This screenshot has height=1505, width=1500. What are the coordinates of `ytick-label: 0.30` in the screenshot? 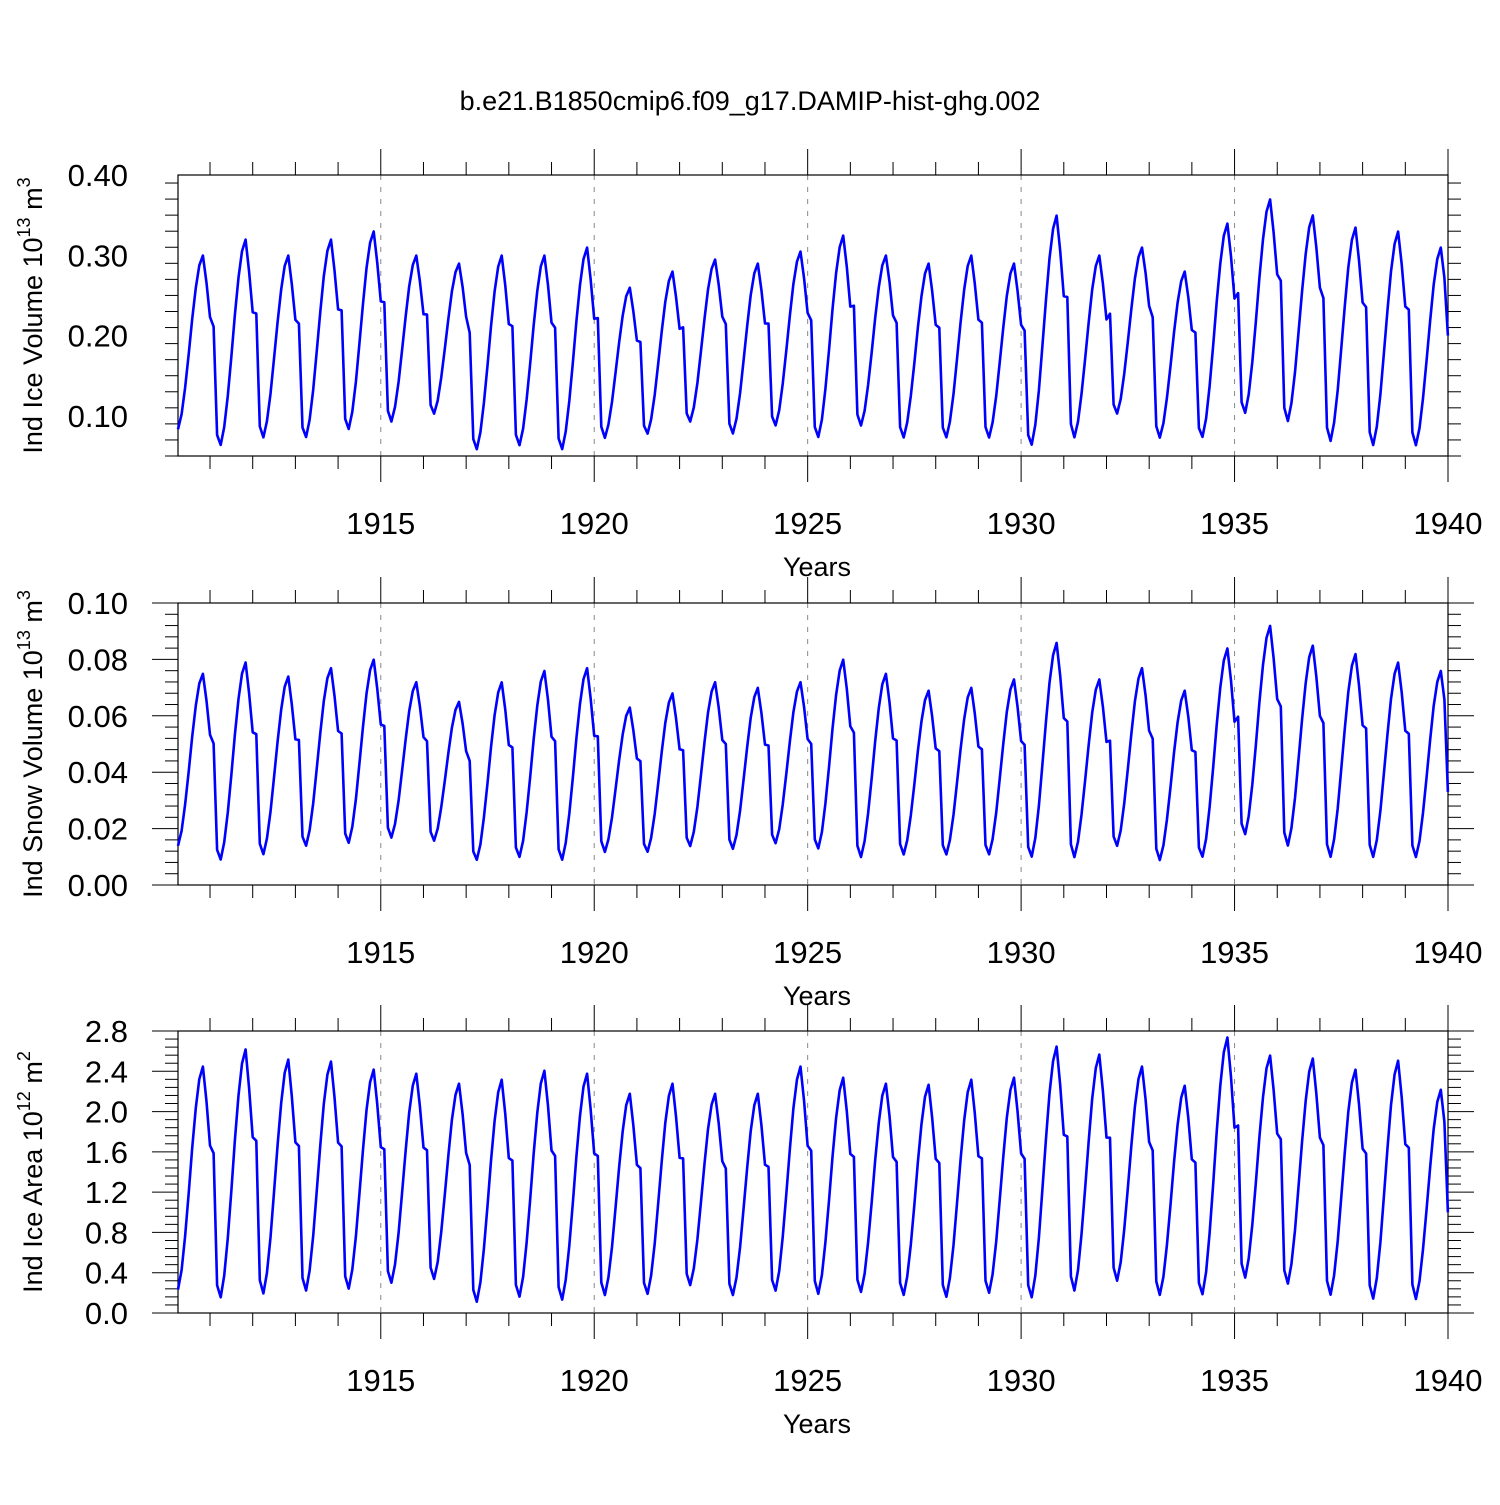 It's located at (98, 255).